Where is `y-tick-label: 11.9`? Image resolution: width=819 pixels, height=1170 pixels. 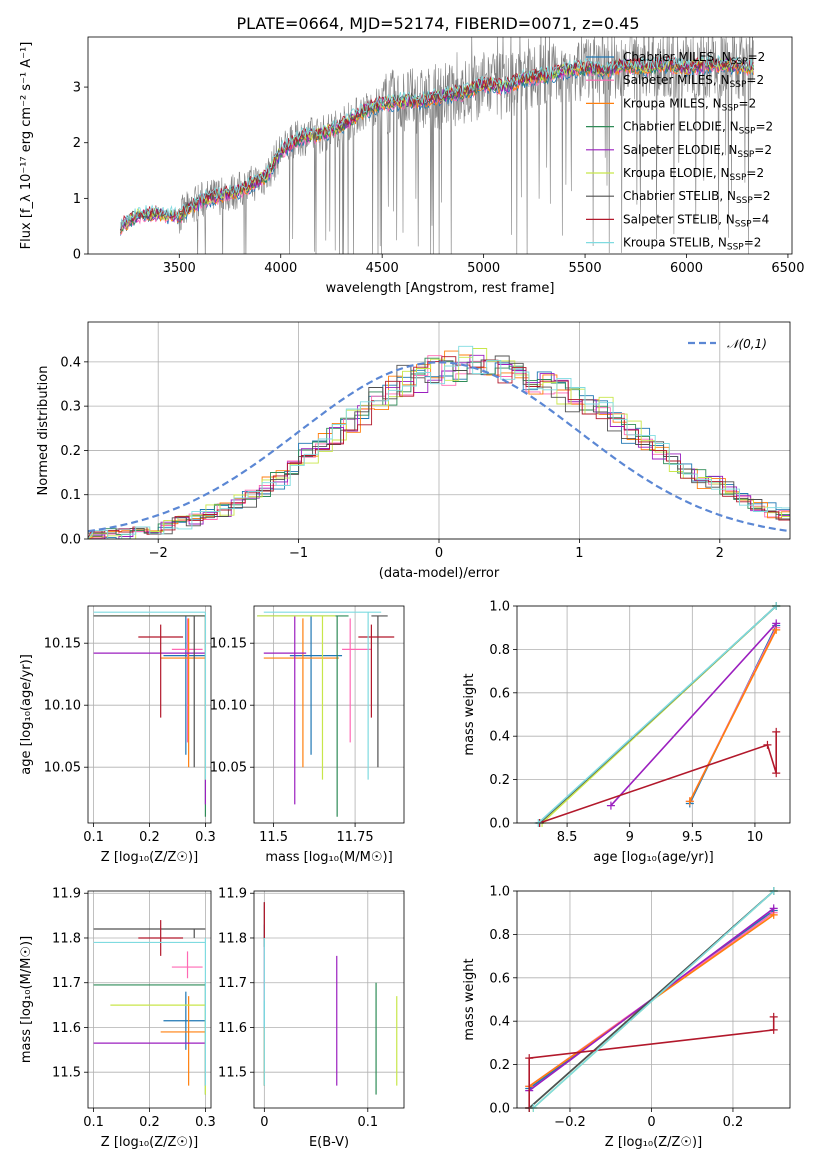
y-tick-label: 11.9 is located at coordinates (232, 894).